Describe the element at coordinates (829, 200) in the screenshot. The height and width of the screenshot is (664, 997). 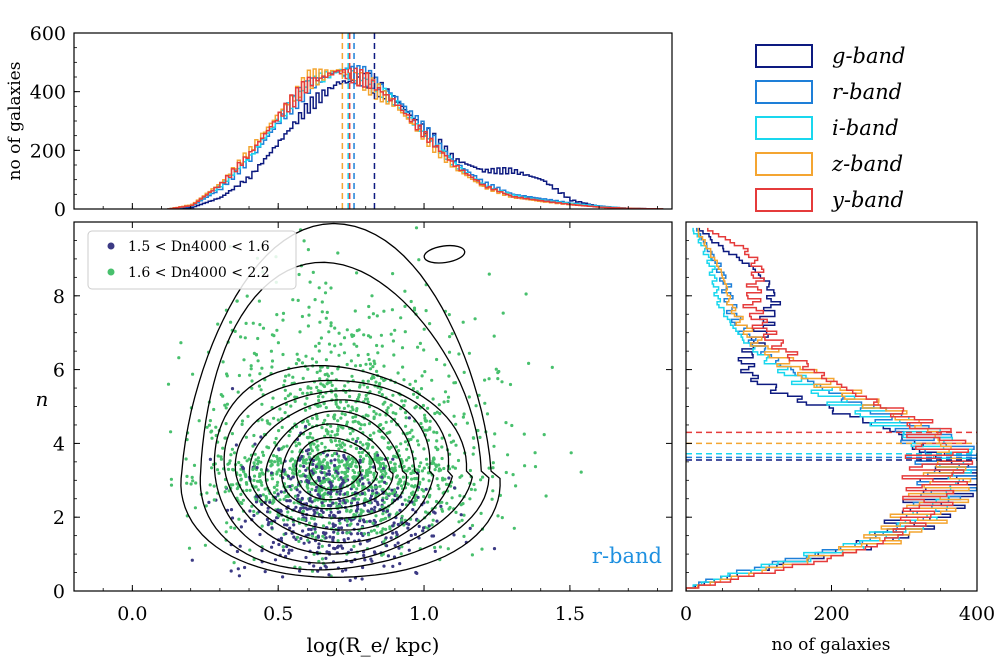
I see `legend-item-y: y-band` at that location.